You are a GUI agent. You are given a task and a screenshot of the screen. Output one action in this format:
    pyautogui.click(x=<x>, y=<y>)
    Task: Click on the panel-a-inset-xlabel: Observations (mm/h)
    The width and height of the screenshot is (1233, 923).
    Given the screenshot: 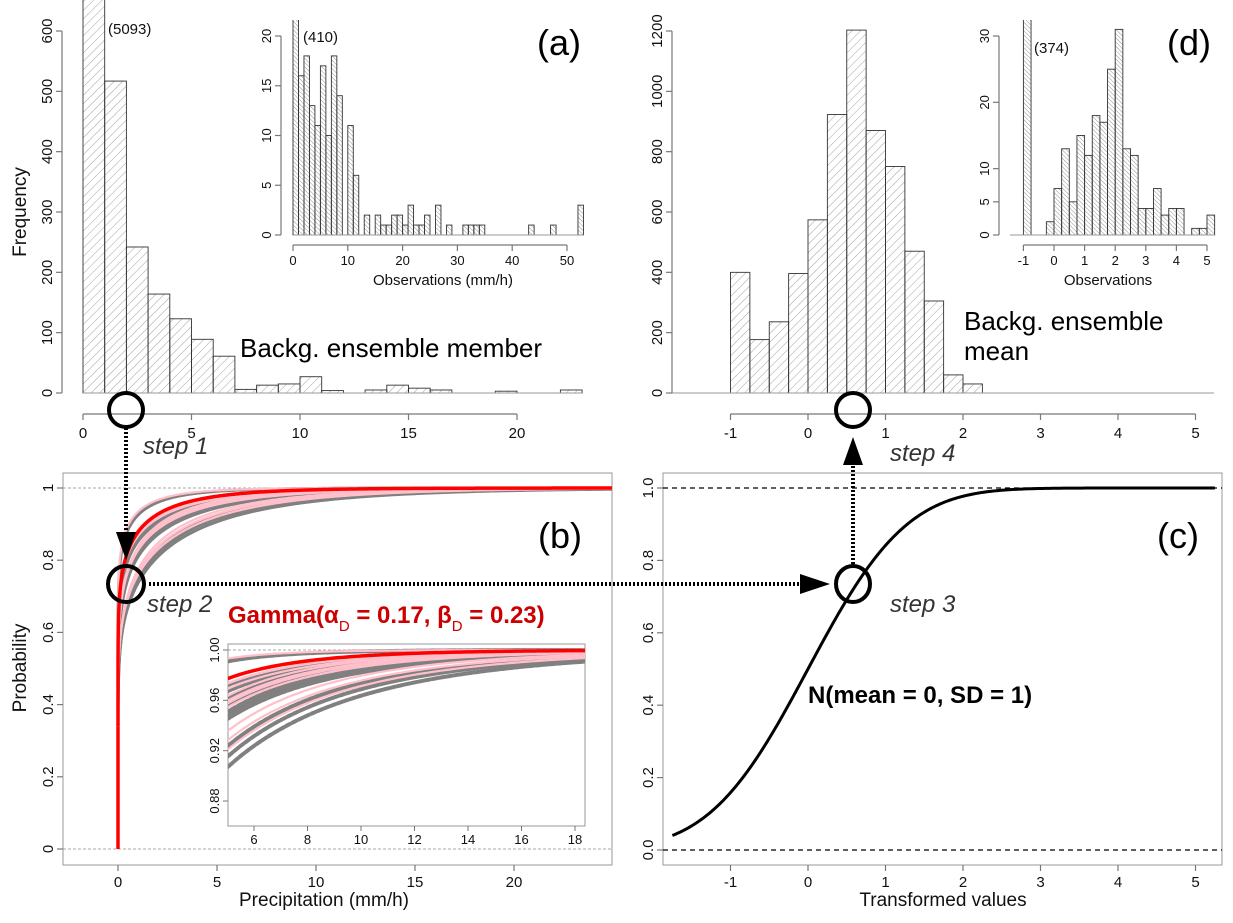 What is the action you would take?
    pyautogui.click(x=443, y=280)
    